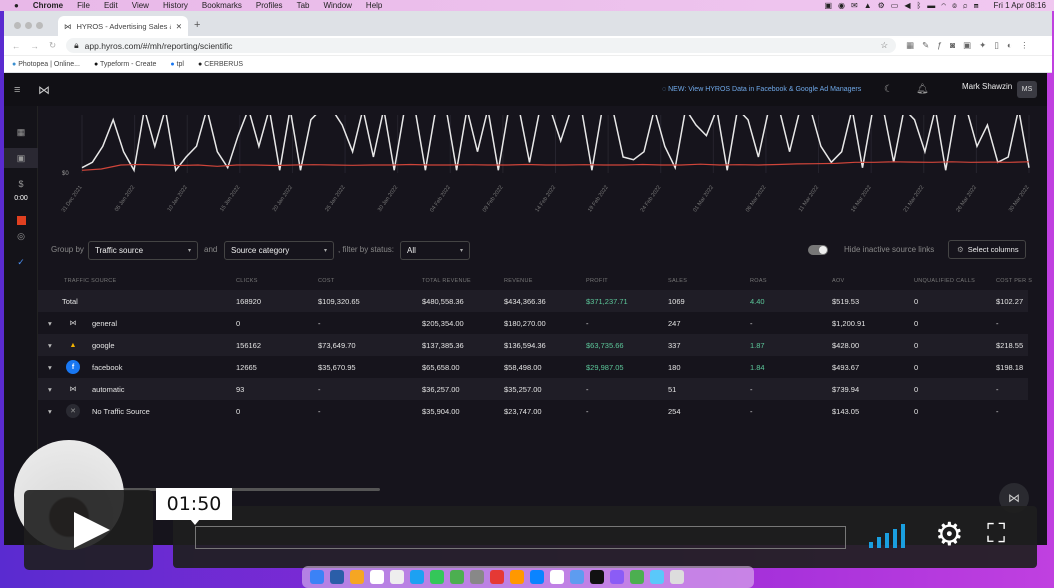 The width and height of the screenshot is (1054, 588). Describe the element at coordinates (28, 25) in the screenshot. I see `window-controls` at that location.